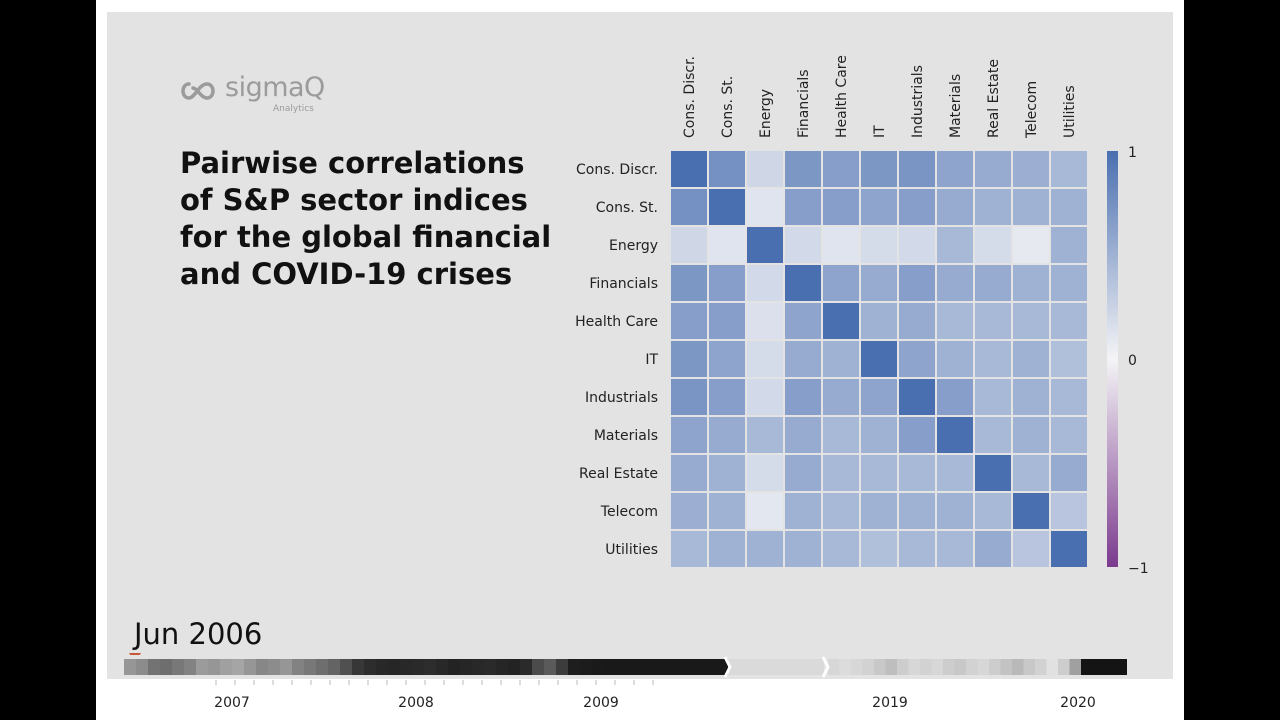 Image resolution: width=1280 pixels, height=720 pixels. Describe the element at coordinates (618, 474) in the screenshot. I see `row-label: Real Estate` at that location.